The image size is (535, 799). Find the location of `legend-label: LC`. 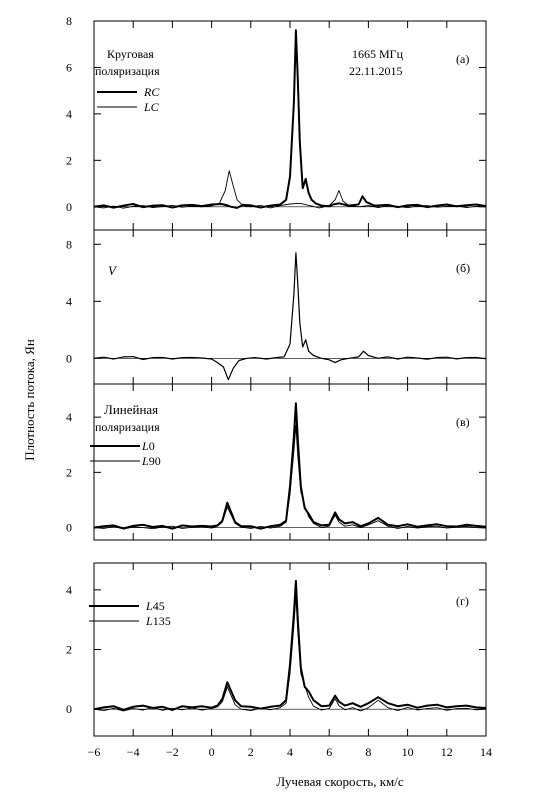

legend-label: LC is located at coordinates (151, 107).